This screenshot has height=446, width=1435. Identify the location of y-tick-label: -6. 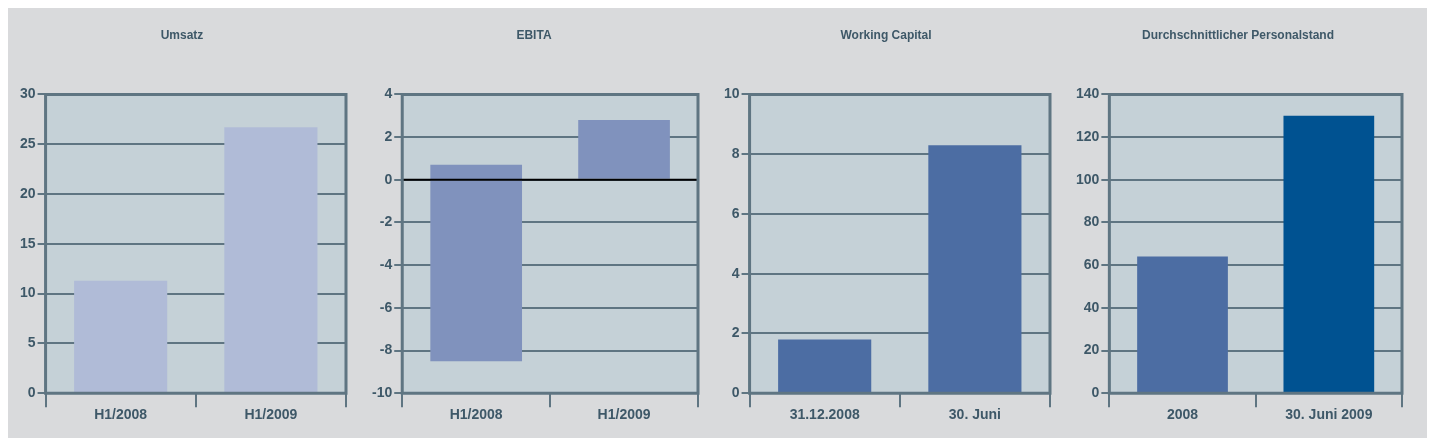
(386, 306).